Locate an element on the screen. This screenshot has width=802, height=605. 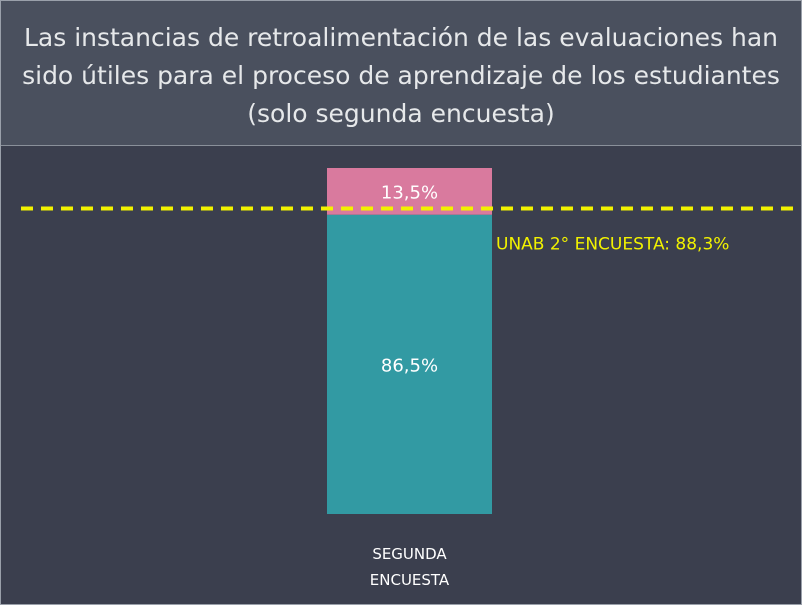
bar-segment is located at coordinates (409, 364).